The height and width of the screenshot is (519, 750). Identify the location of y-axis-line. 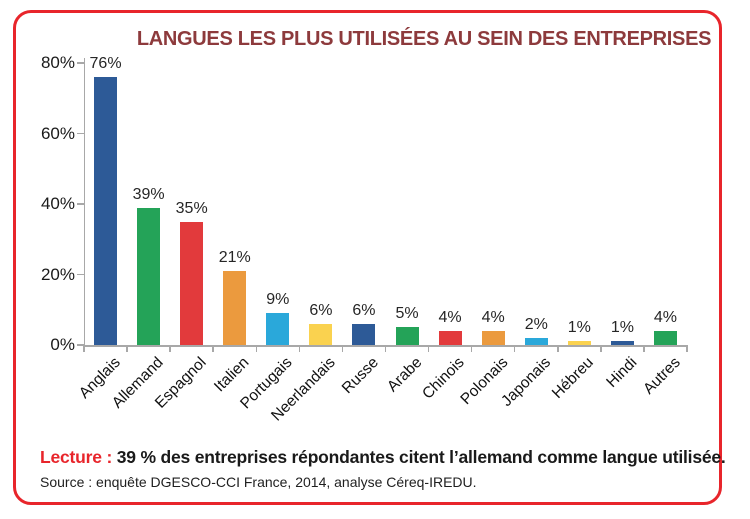
(84, 201).